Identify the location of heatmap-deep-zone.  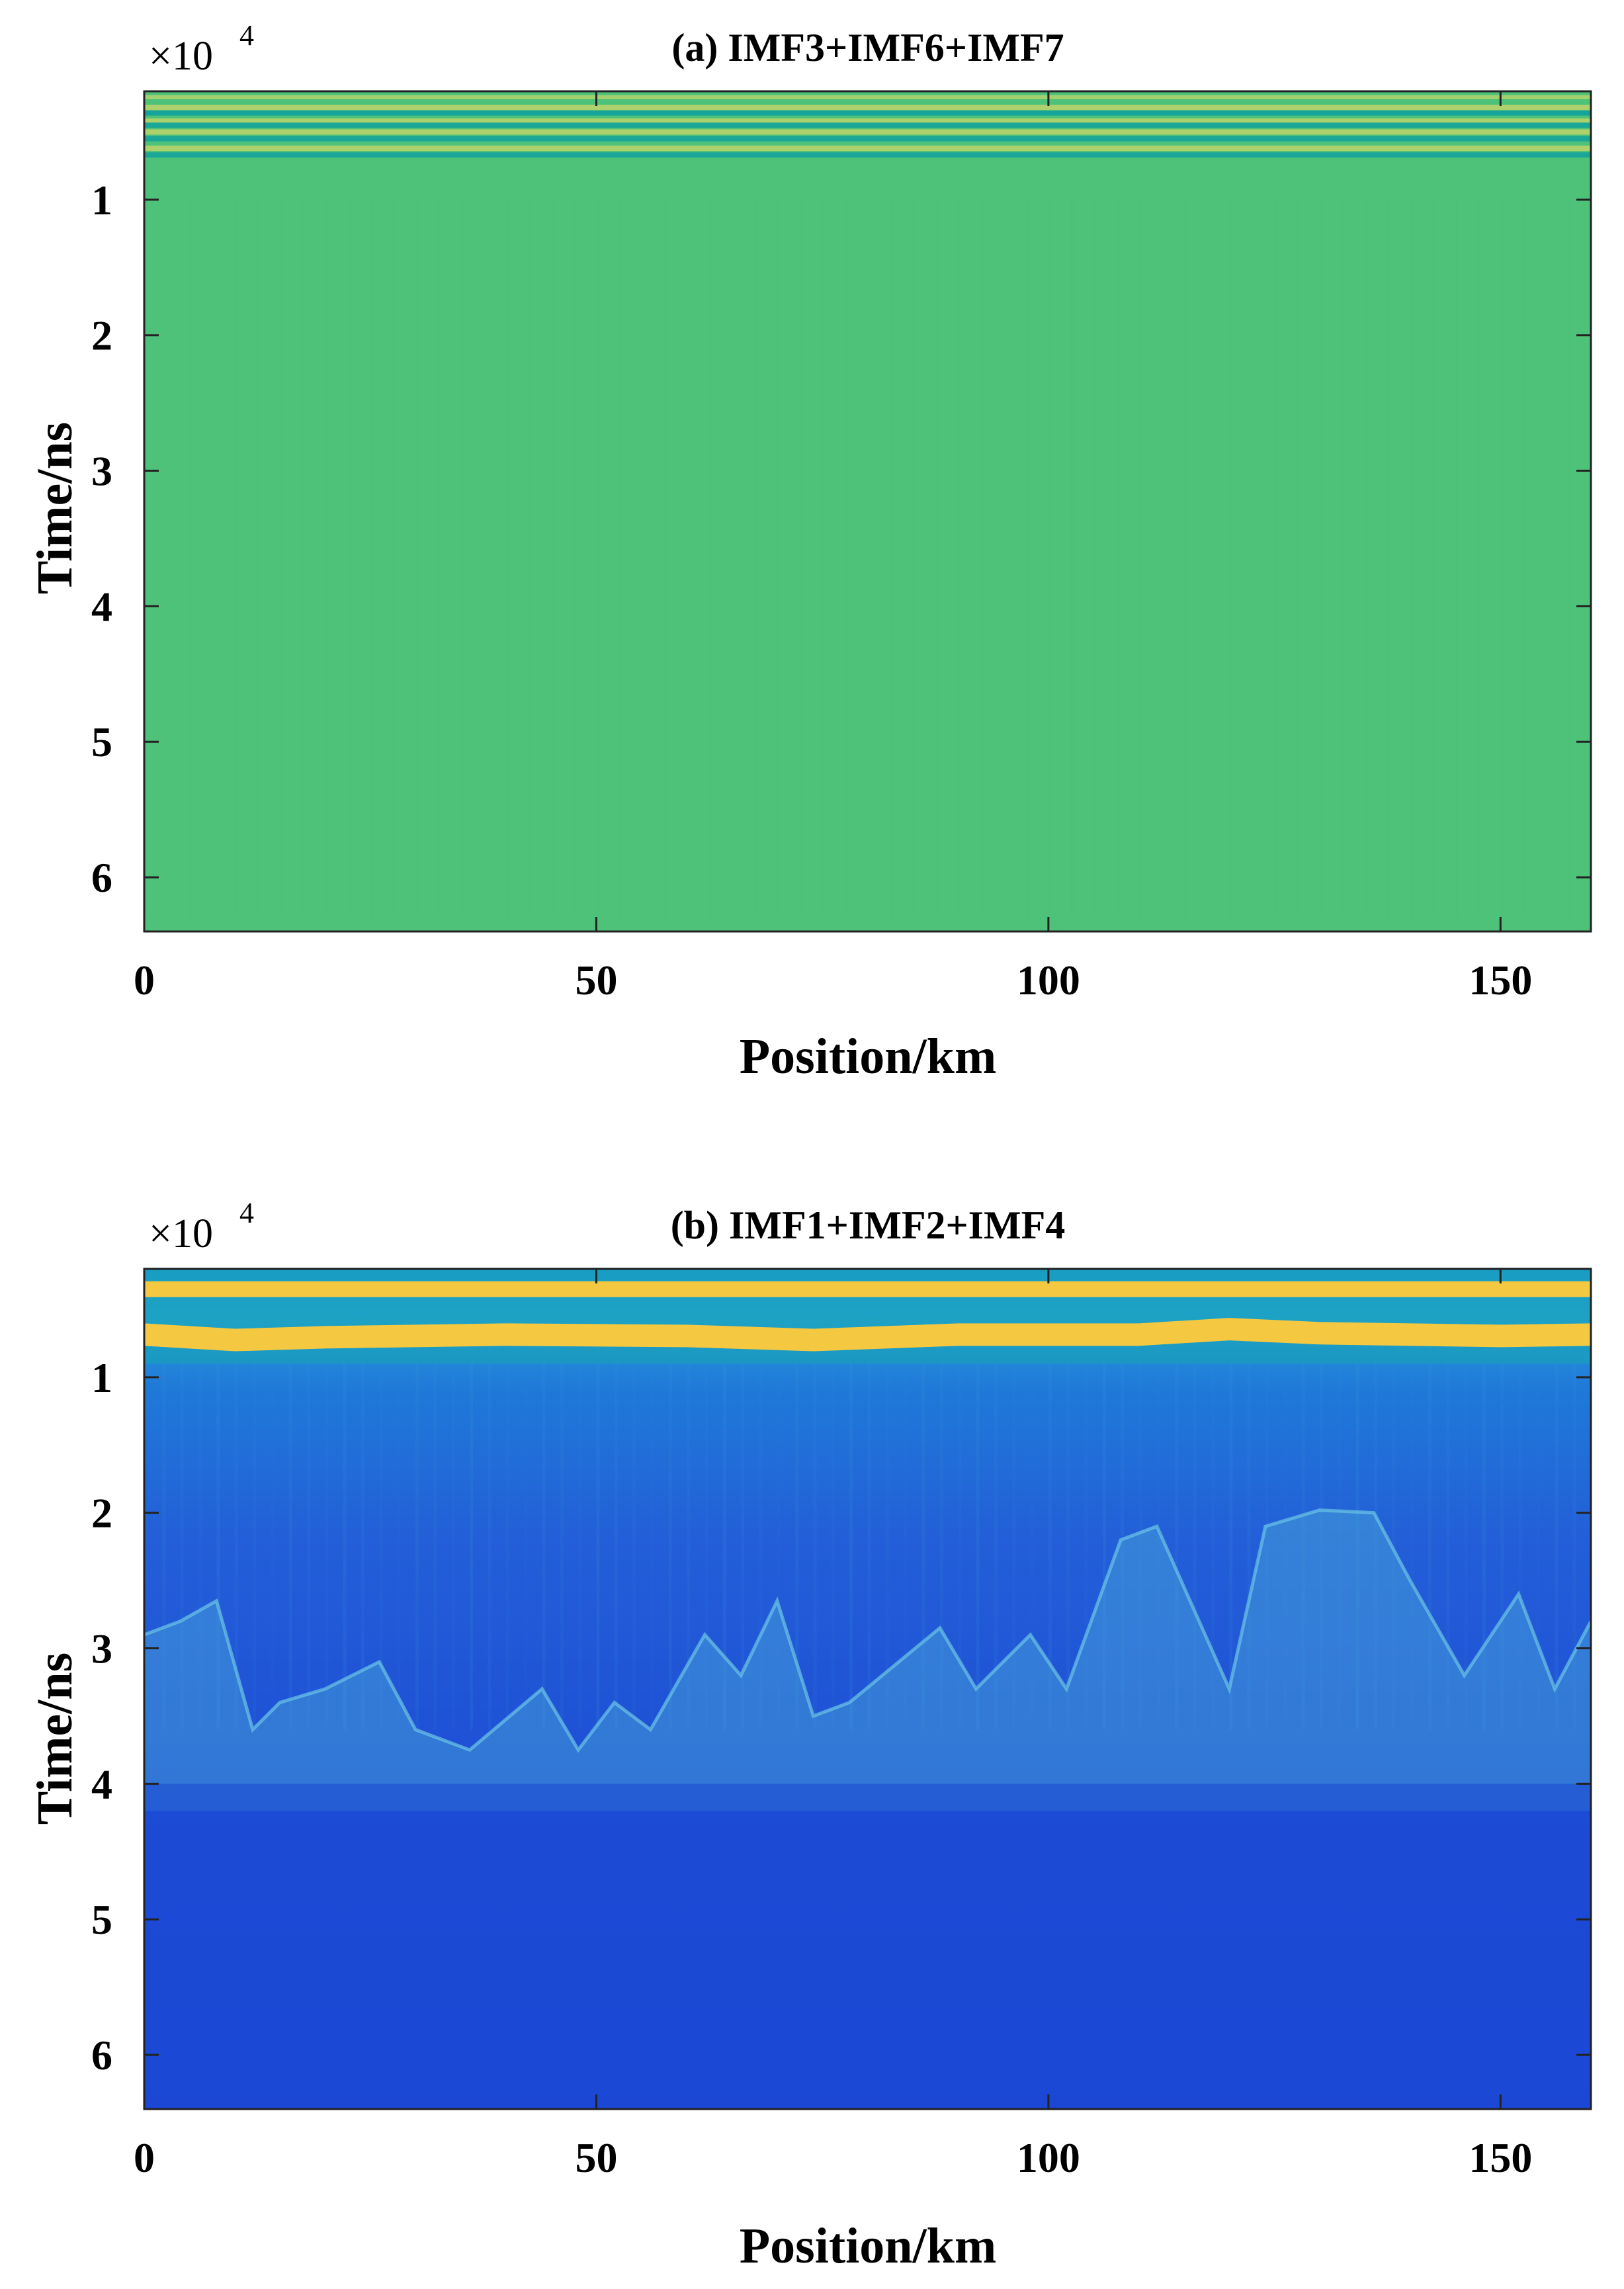
(867, 1946).